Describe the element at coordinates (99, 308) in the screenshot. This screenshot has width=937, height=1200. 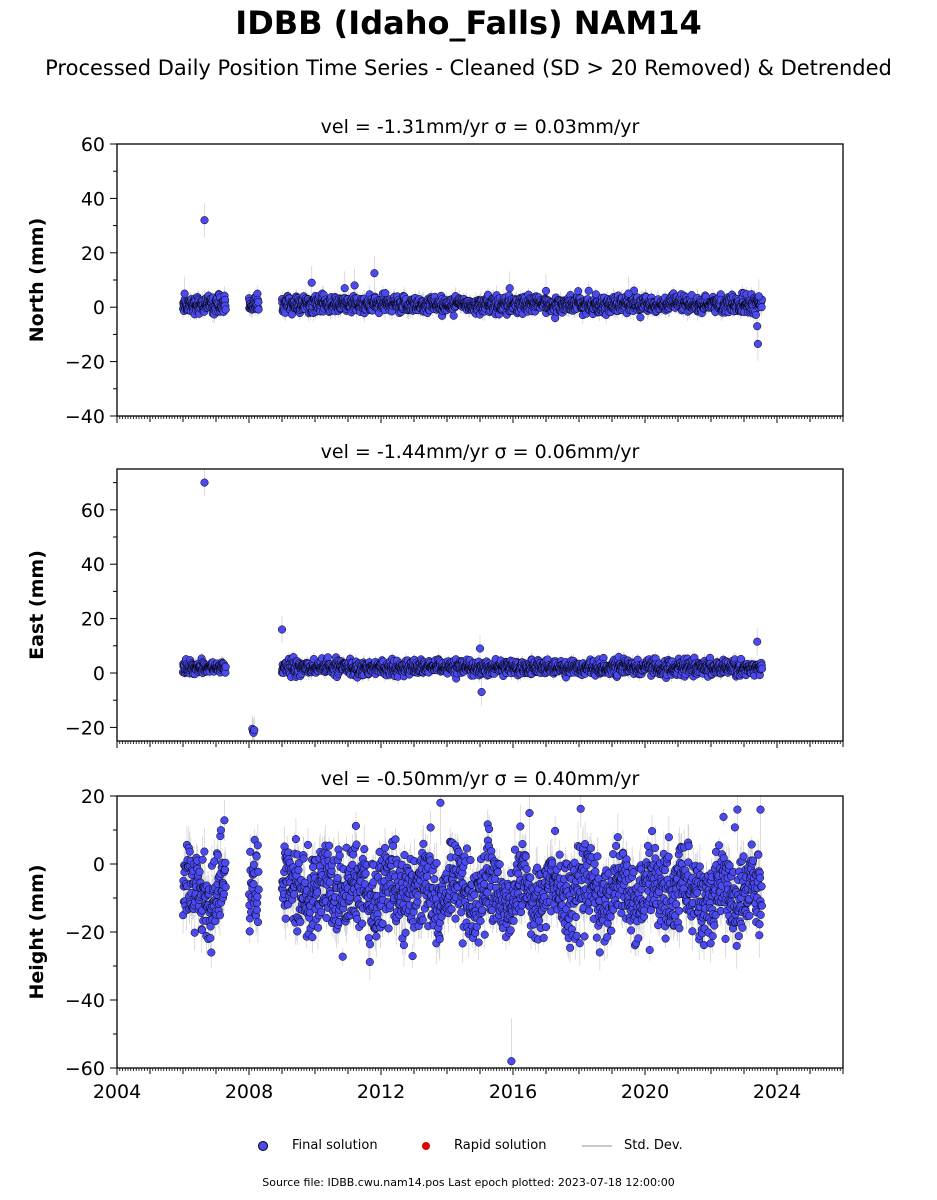
I see `y-tick-label: 0` at that location.